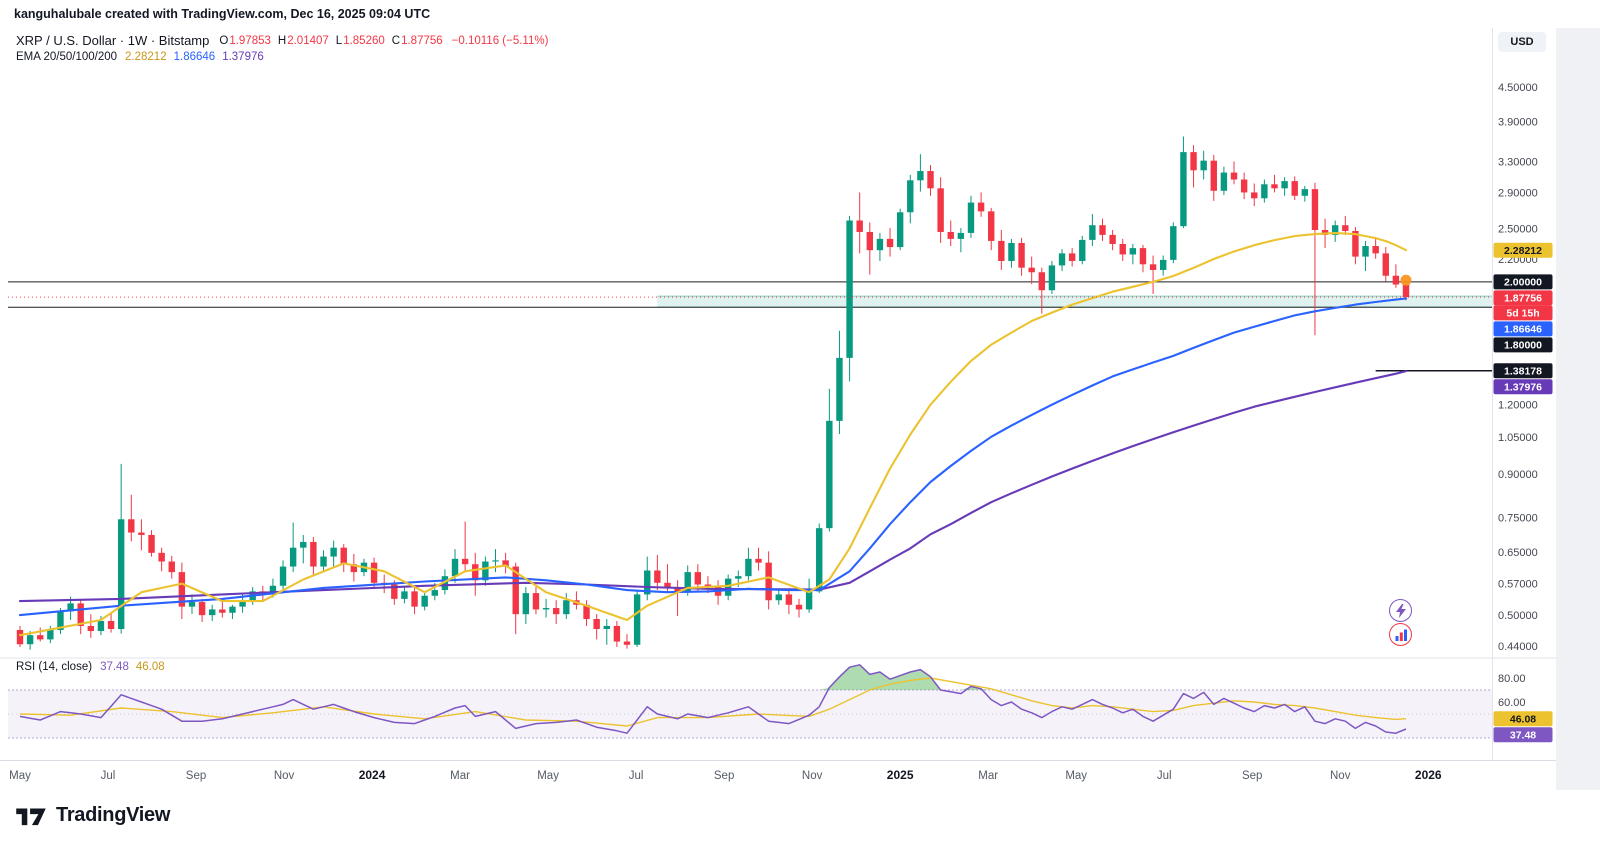 The image size is (1600, 862). What do you see at coordinates (1523, 313) in the screenshot?
I see `bar-countdown-badge` at bounding box center [1523, 313].